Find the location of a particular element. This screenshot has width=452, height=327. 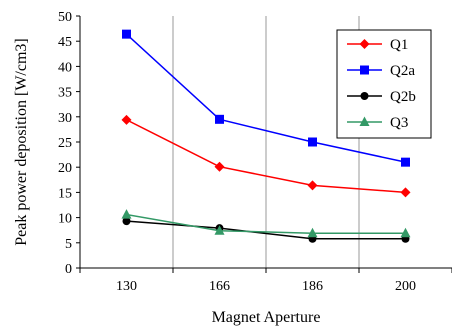

y-tick-label: 45 is located at coordinates (65, 42).